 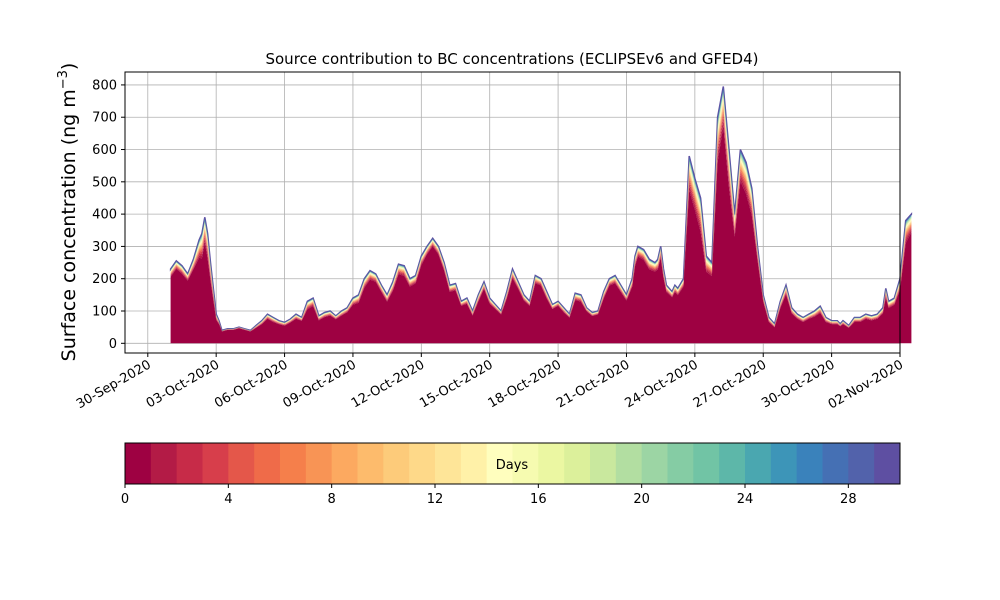 I want to click on y-axis: 0 100 200 300 400 500 600 700 800, so click(x=108, y=215).